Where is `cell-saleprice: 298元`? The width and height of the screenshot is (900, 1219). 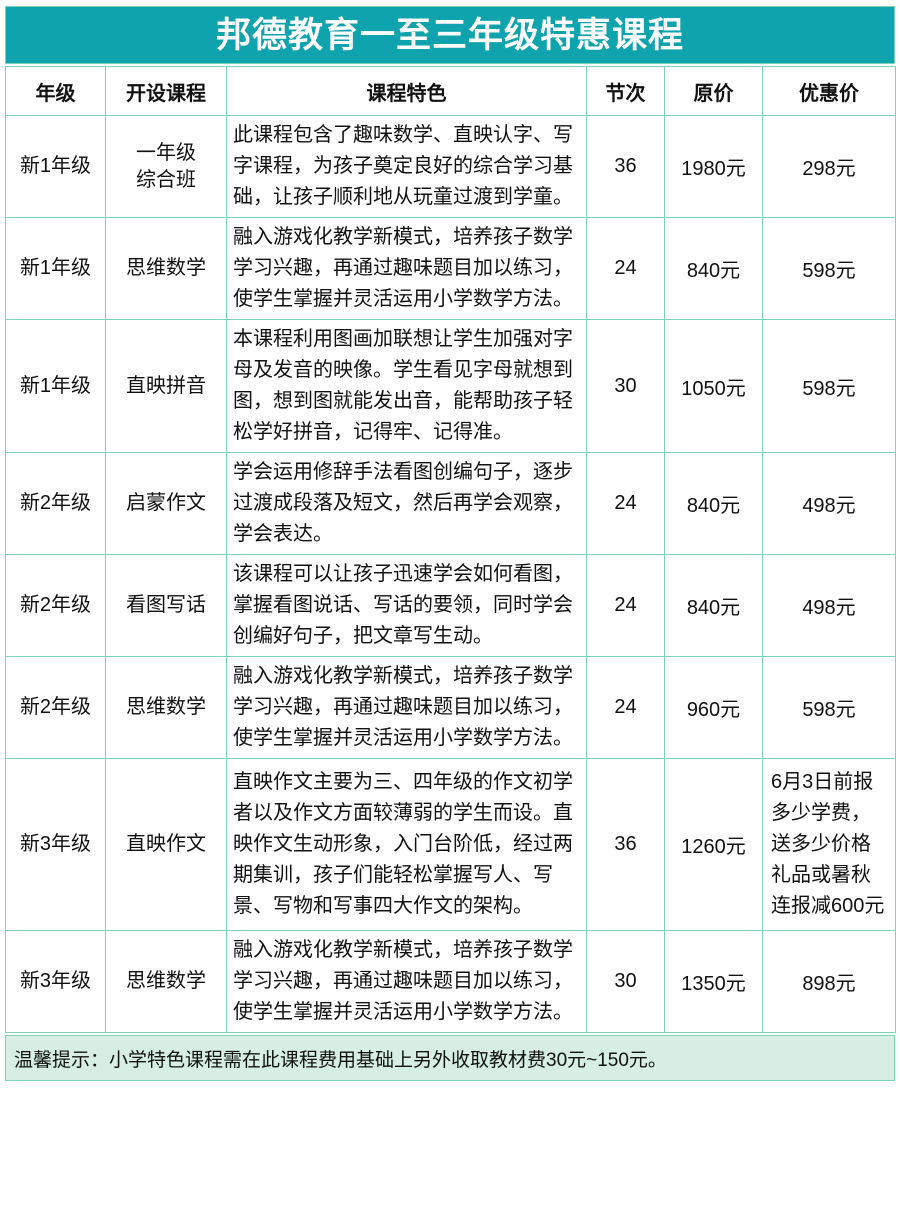
cell-saleprice: 298元 is located at coordinates (829, 166).